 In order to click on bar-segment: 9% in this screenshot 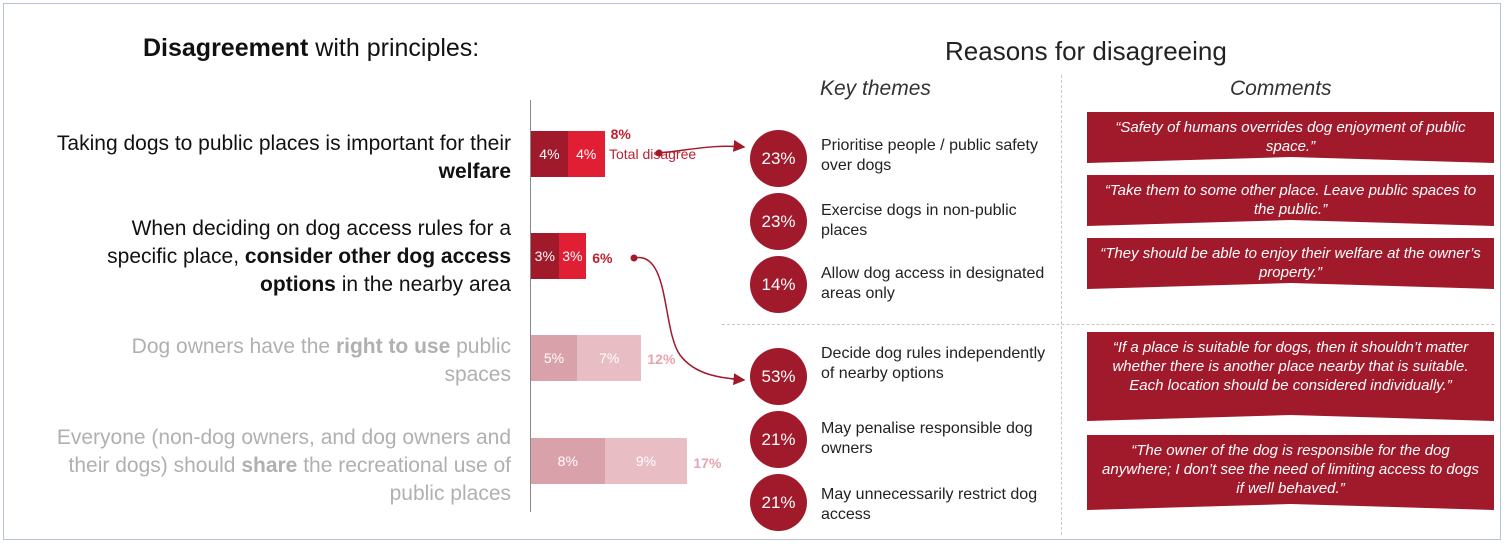, I will do `click(646, 461)`.